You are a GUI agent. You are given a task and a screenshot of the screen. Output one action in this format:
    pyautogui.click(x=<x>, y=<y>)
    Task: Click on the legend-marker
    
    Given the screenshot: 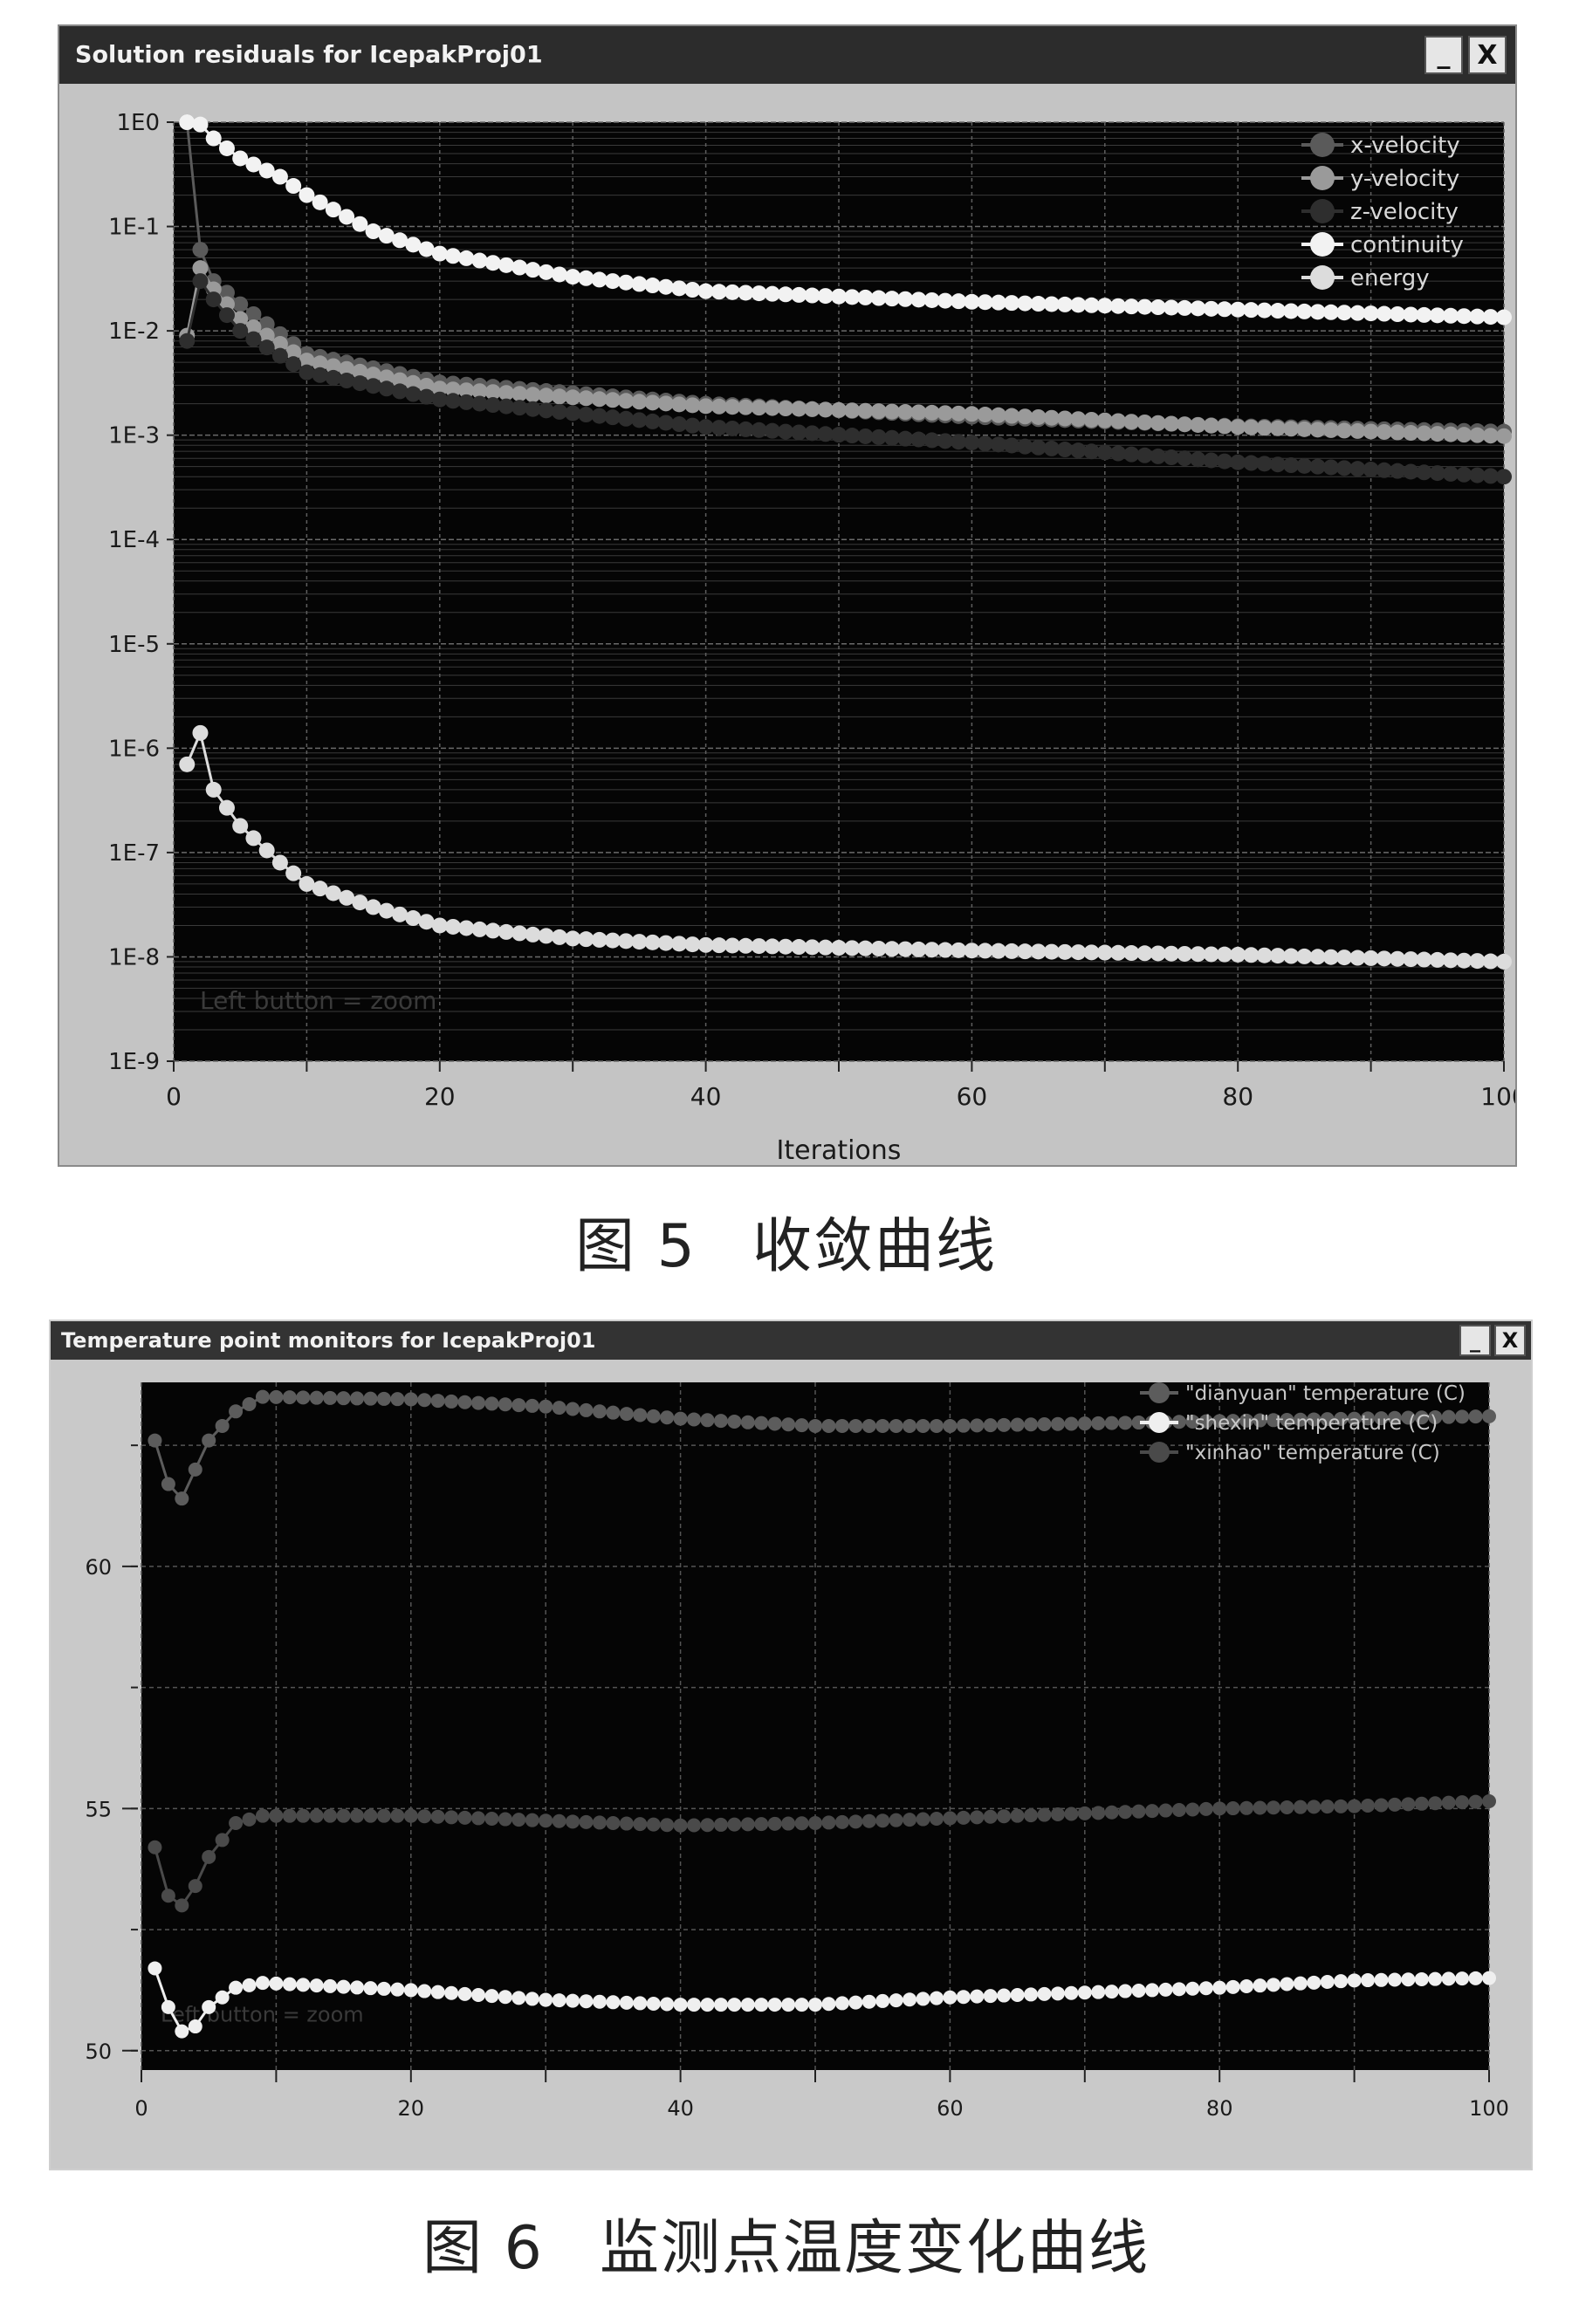 What is the action you would take?
    pyautogui.click(x=1159, y=1422)
    